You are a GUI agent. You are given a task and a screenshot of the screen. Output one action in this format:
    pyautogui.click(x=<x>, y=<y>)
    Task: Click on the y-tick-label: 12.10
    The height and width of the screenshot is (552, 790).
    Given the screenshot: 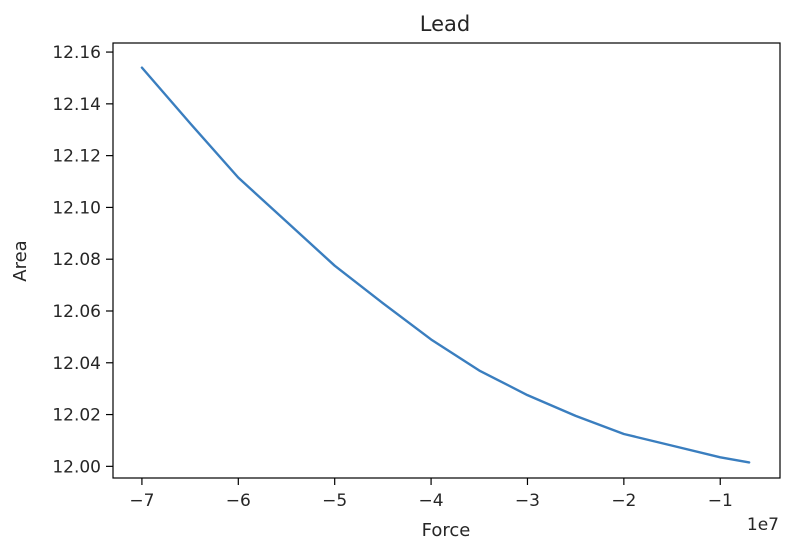 What is the action you would take?
    pyautogui.click(x=76, y=208)
    